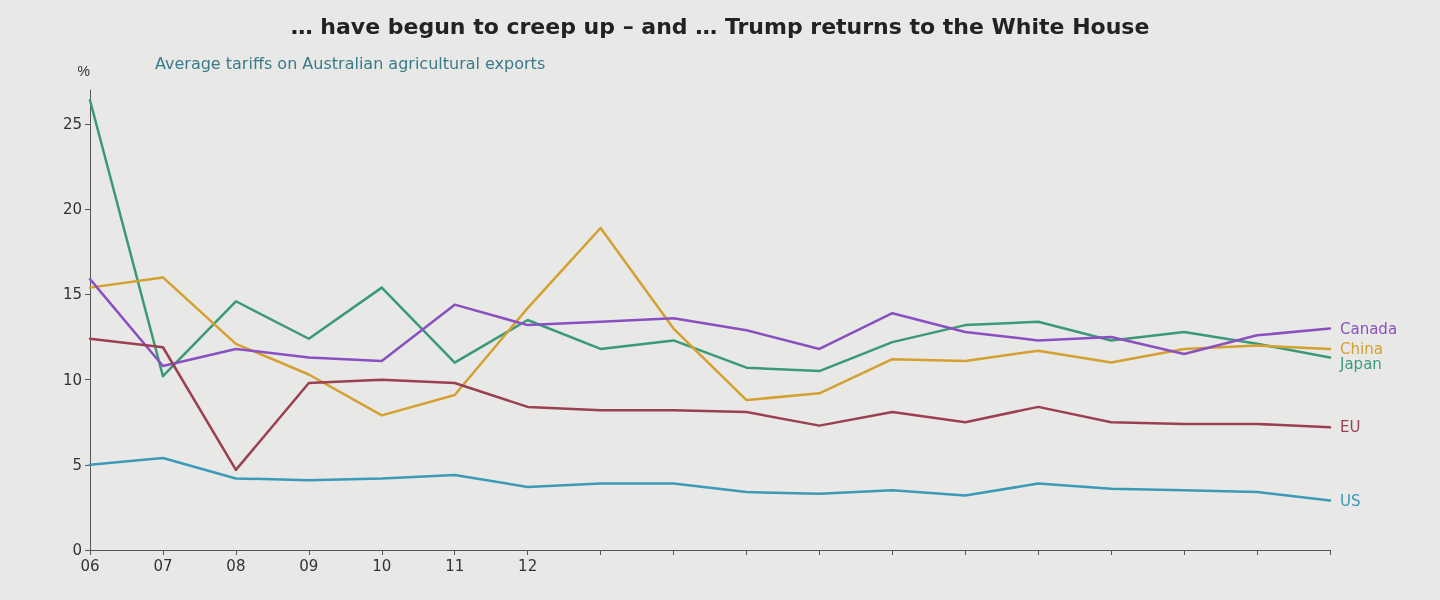 The width and height of the screenshot is (1440, 600). Describe the element at coordinates (528, 565) in the screenshot. I see `x-tick-label: 12` at that location.